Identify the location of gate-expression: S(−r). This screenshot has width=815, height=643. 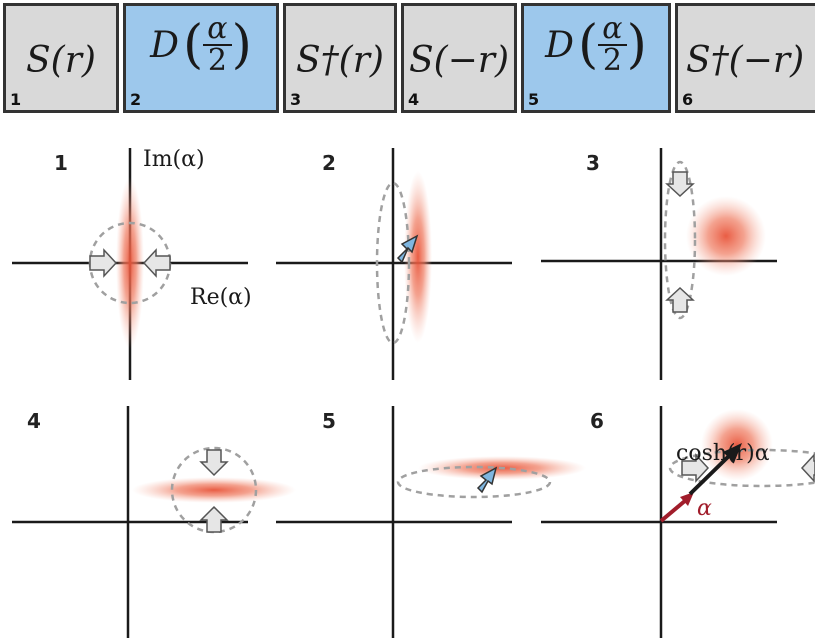
(459, 60).